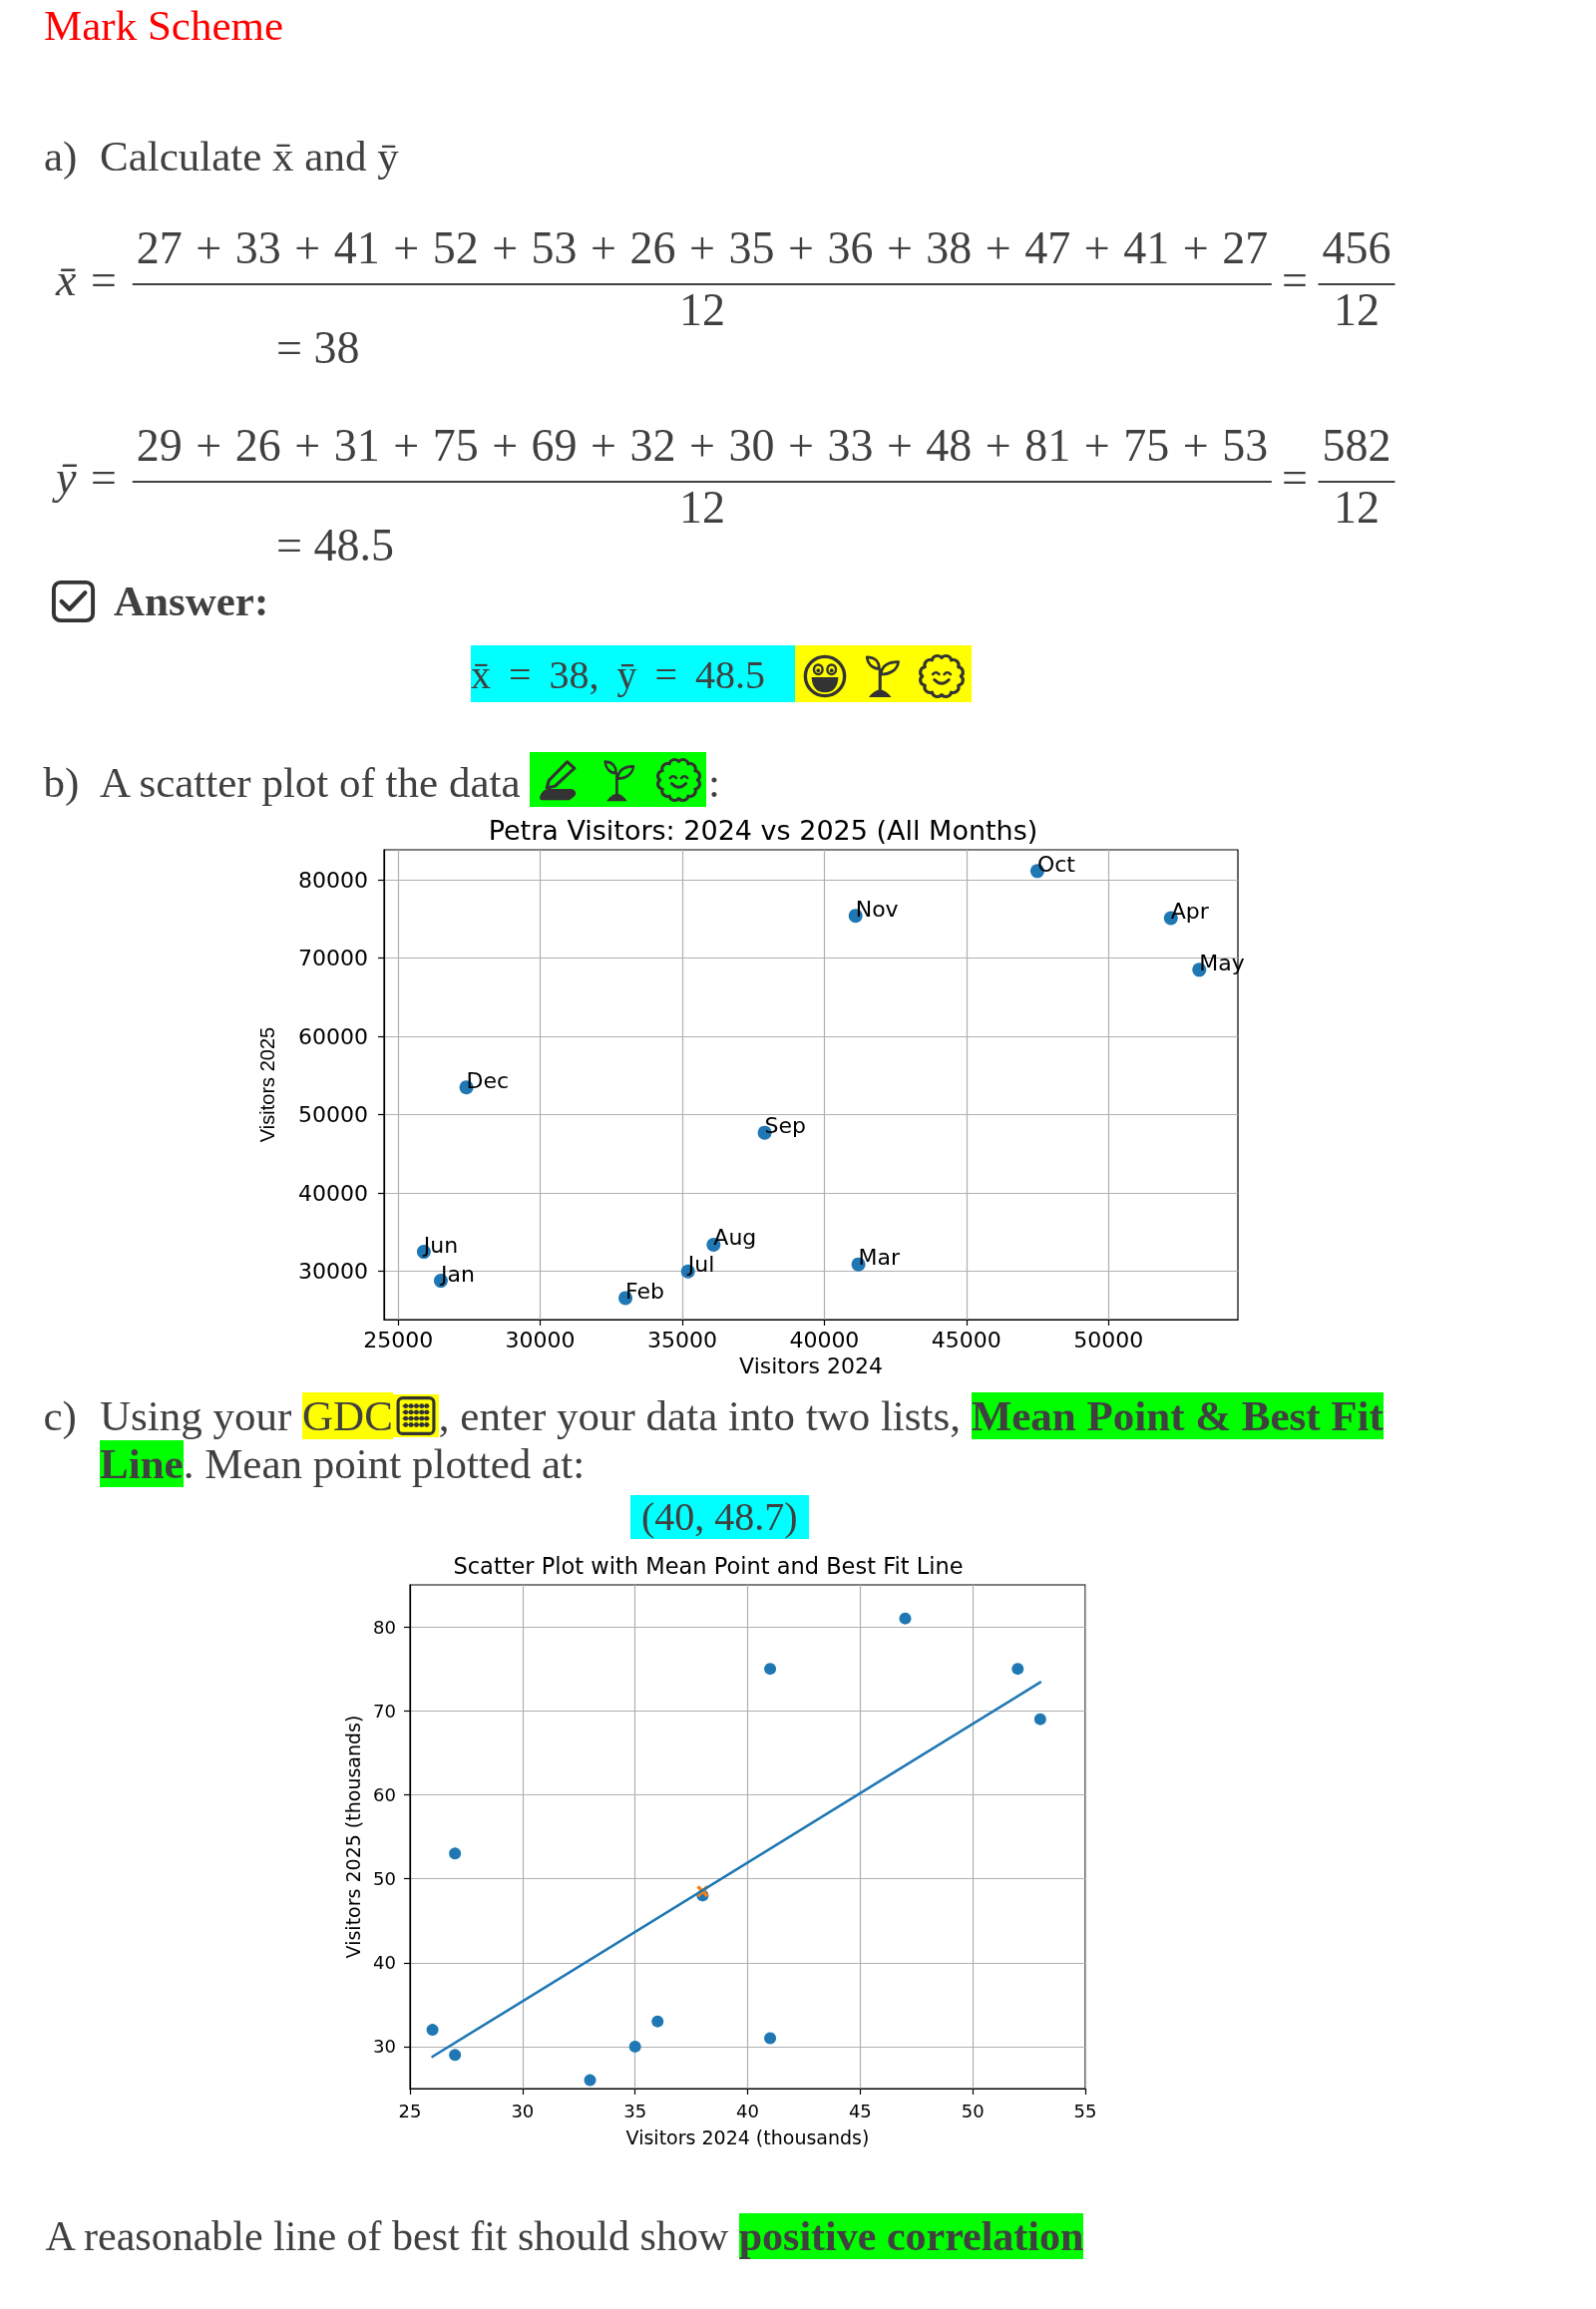 The height and width of the screenshot is (2309, 1596). Describe the element at coordinates (1177, 1415) in the screenshot. I see `text: Mean Point & Best Fit` at that location.